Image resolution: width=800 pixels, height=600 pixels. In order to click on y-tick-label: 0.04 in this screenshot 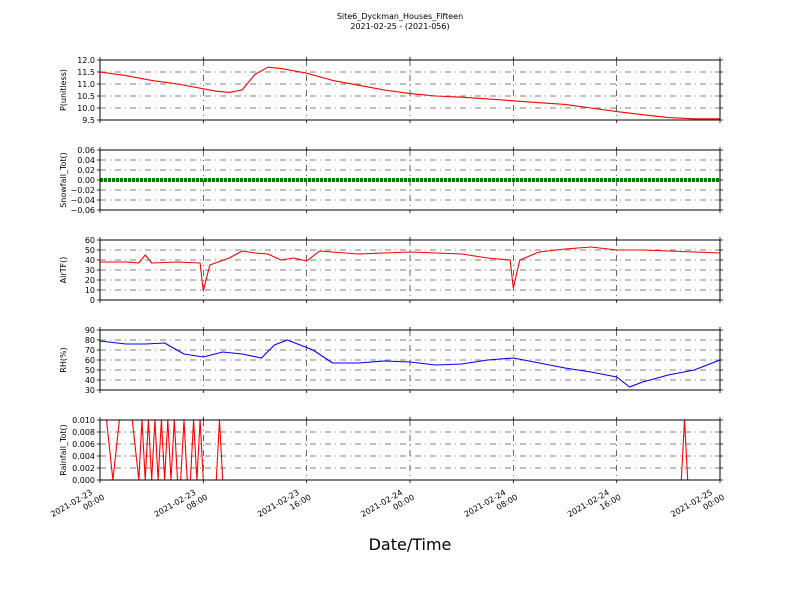, I will do `click(86, 160)`.